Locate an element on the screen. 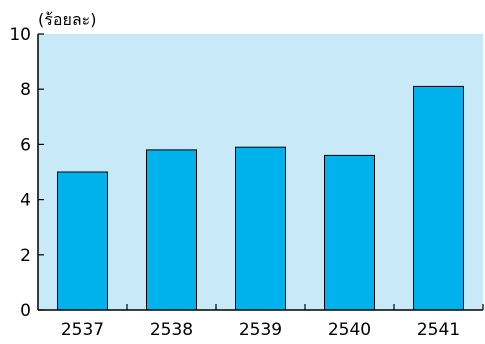 This screenshot has width=485, height=344. y-ticks-group: 0 2 4 6 8 10 is located at coordinates (26, 173).